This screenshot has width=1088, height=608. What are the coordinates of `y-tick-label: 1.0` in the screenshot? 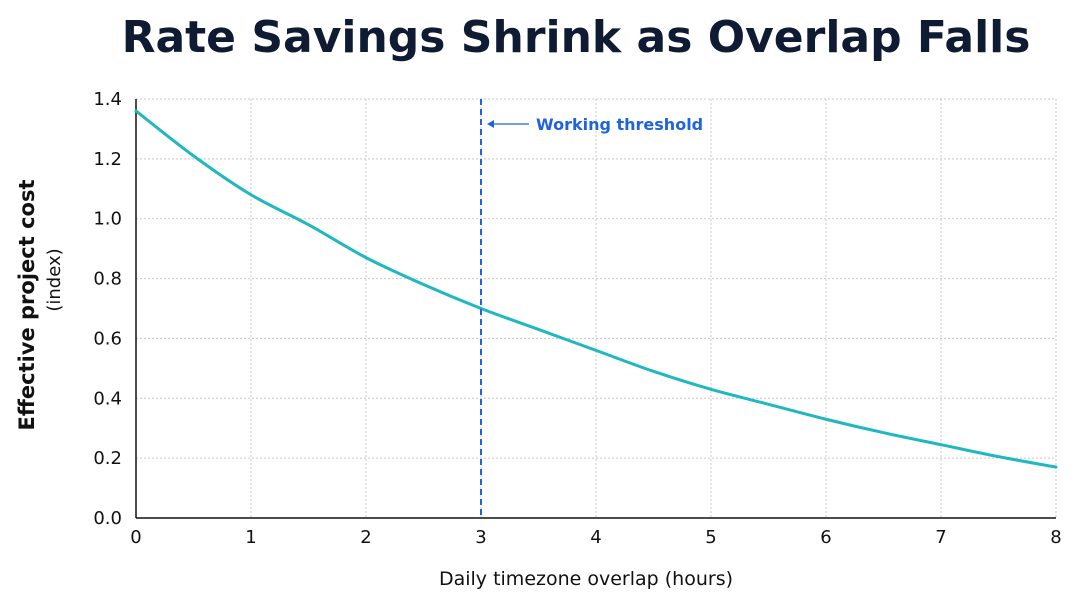 It's located at (107, 219).